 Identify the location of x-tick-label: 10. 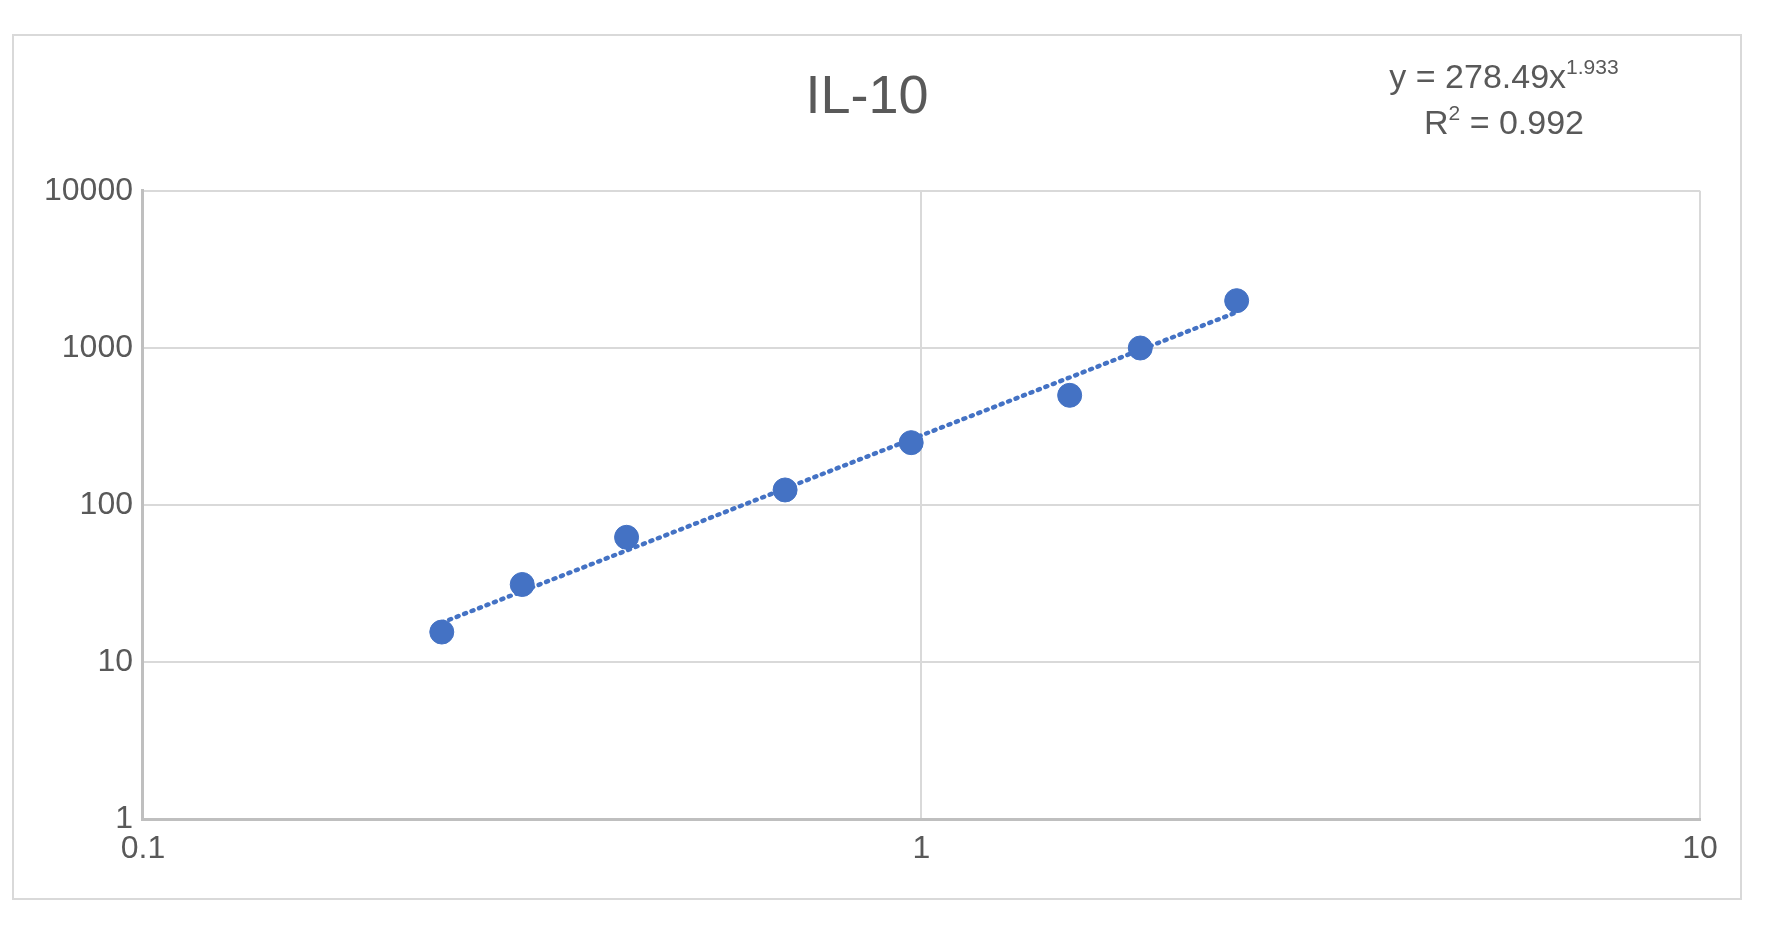
(1700, 846).